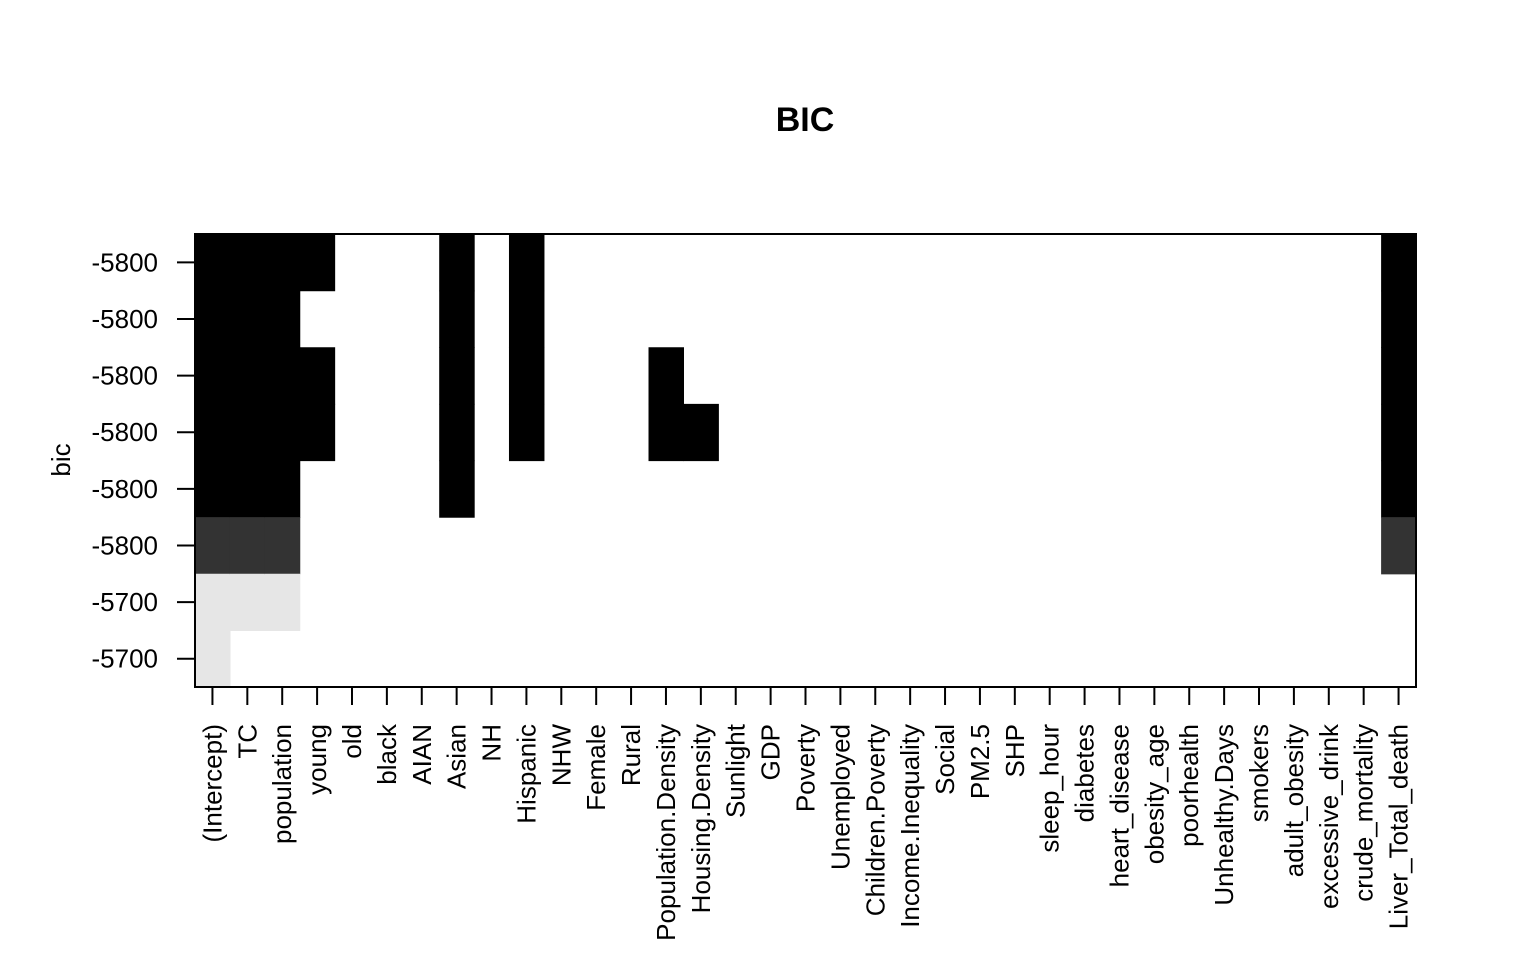 This screenshot has height=960, width=1536. What do you see at coordinates (213, 319) in the screenshot?
I see `cell--intercept--band-2` at bounding box center [213, 319].